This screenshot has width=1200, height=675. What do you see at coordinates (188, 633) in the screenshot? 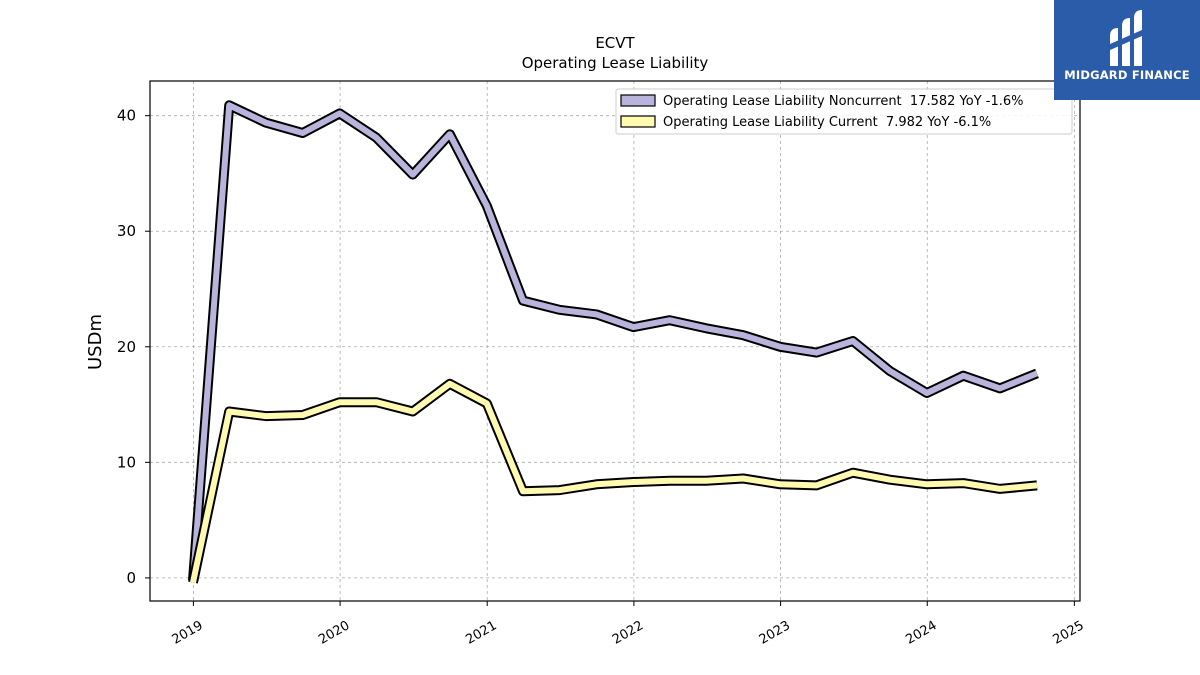
I see `x-tick-label: 2019` at bounding box center [188, 633].